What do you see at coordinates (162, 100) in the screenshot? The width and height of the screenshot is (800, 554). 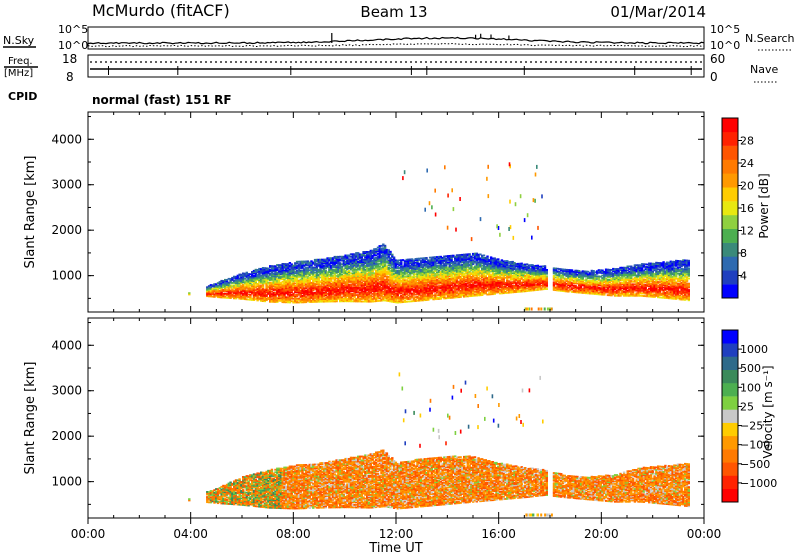 I see `cpid-value: normal (fast) 151 RF` at bounding box center [162, 100].